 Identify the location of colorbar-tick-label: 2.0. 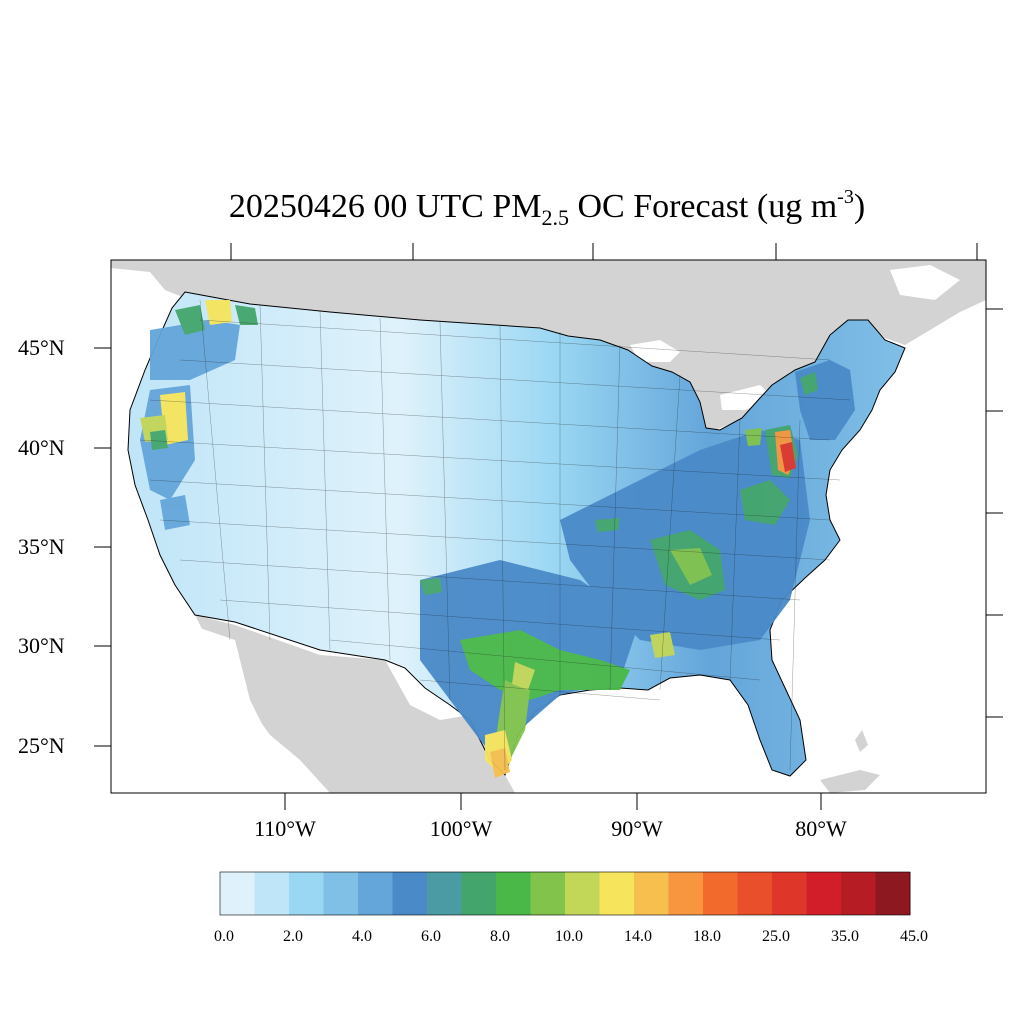
(293, 936).